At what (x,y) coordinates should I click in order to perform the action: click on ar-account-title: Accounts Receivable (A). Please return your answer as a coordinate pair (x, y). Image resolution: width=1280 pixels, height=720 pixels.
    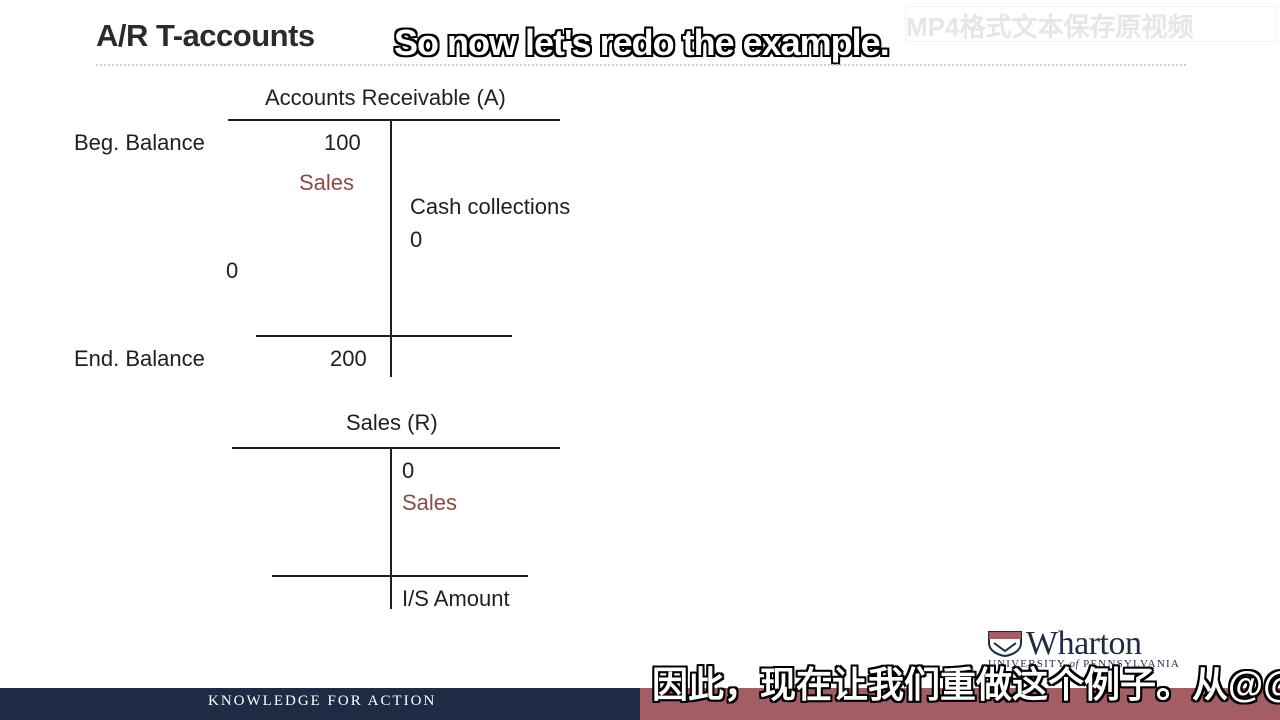
    Looking at the image, I should click on (385, 97).